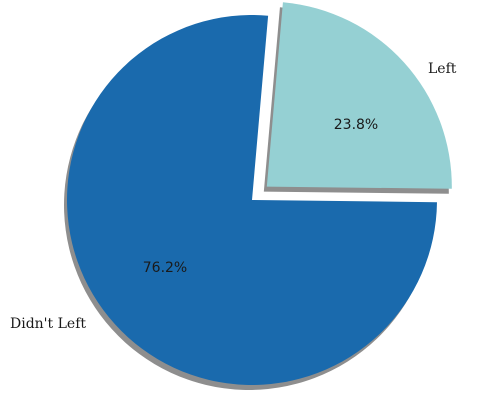 Image resolution: width=496 pixels, height=402 pixels. I want to click on slice-label-didnt-left: Didn't Left, so click(48, 324).